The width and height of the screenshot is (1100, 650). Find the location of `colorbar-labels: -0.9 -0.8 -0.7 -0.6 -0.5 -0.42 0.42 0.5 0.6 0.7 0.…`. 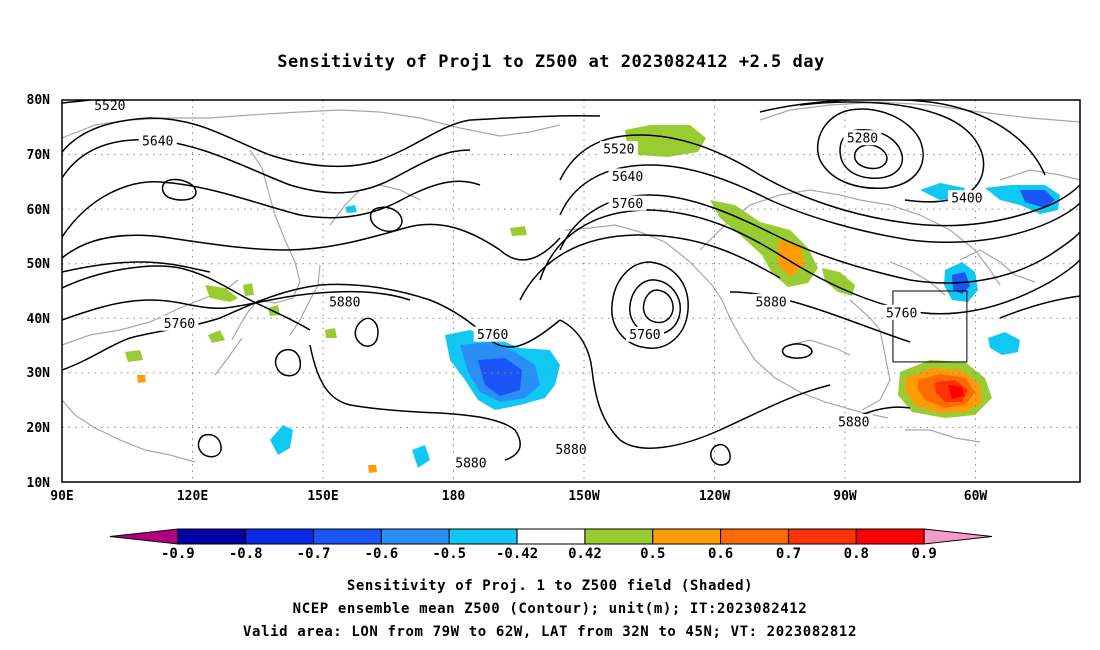

colorbar-labels: -0.9 -0.8 -0.7 -0.6 -0.5 -0.42 0.42 0.5 0.6 0.7 0.… is located at coordinates (549, 554).